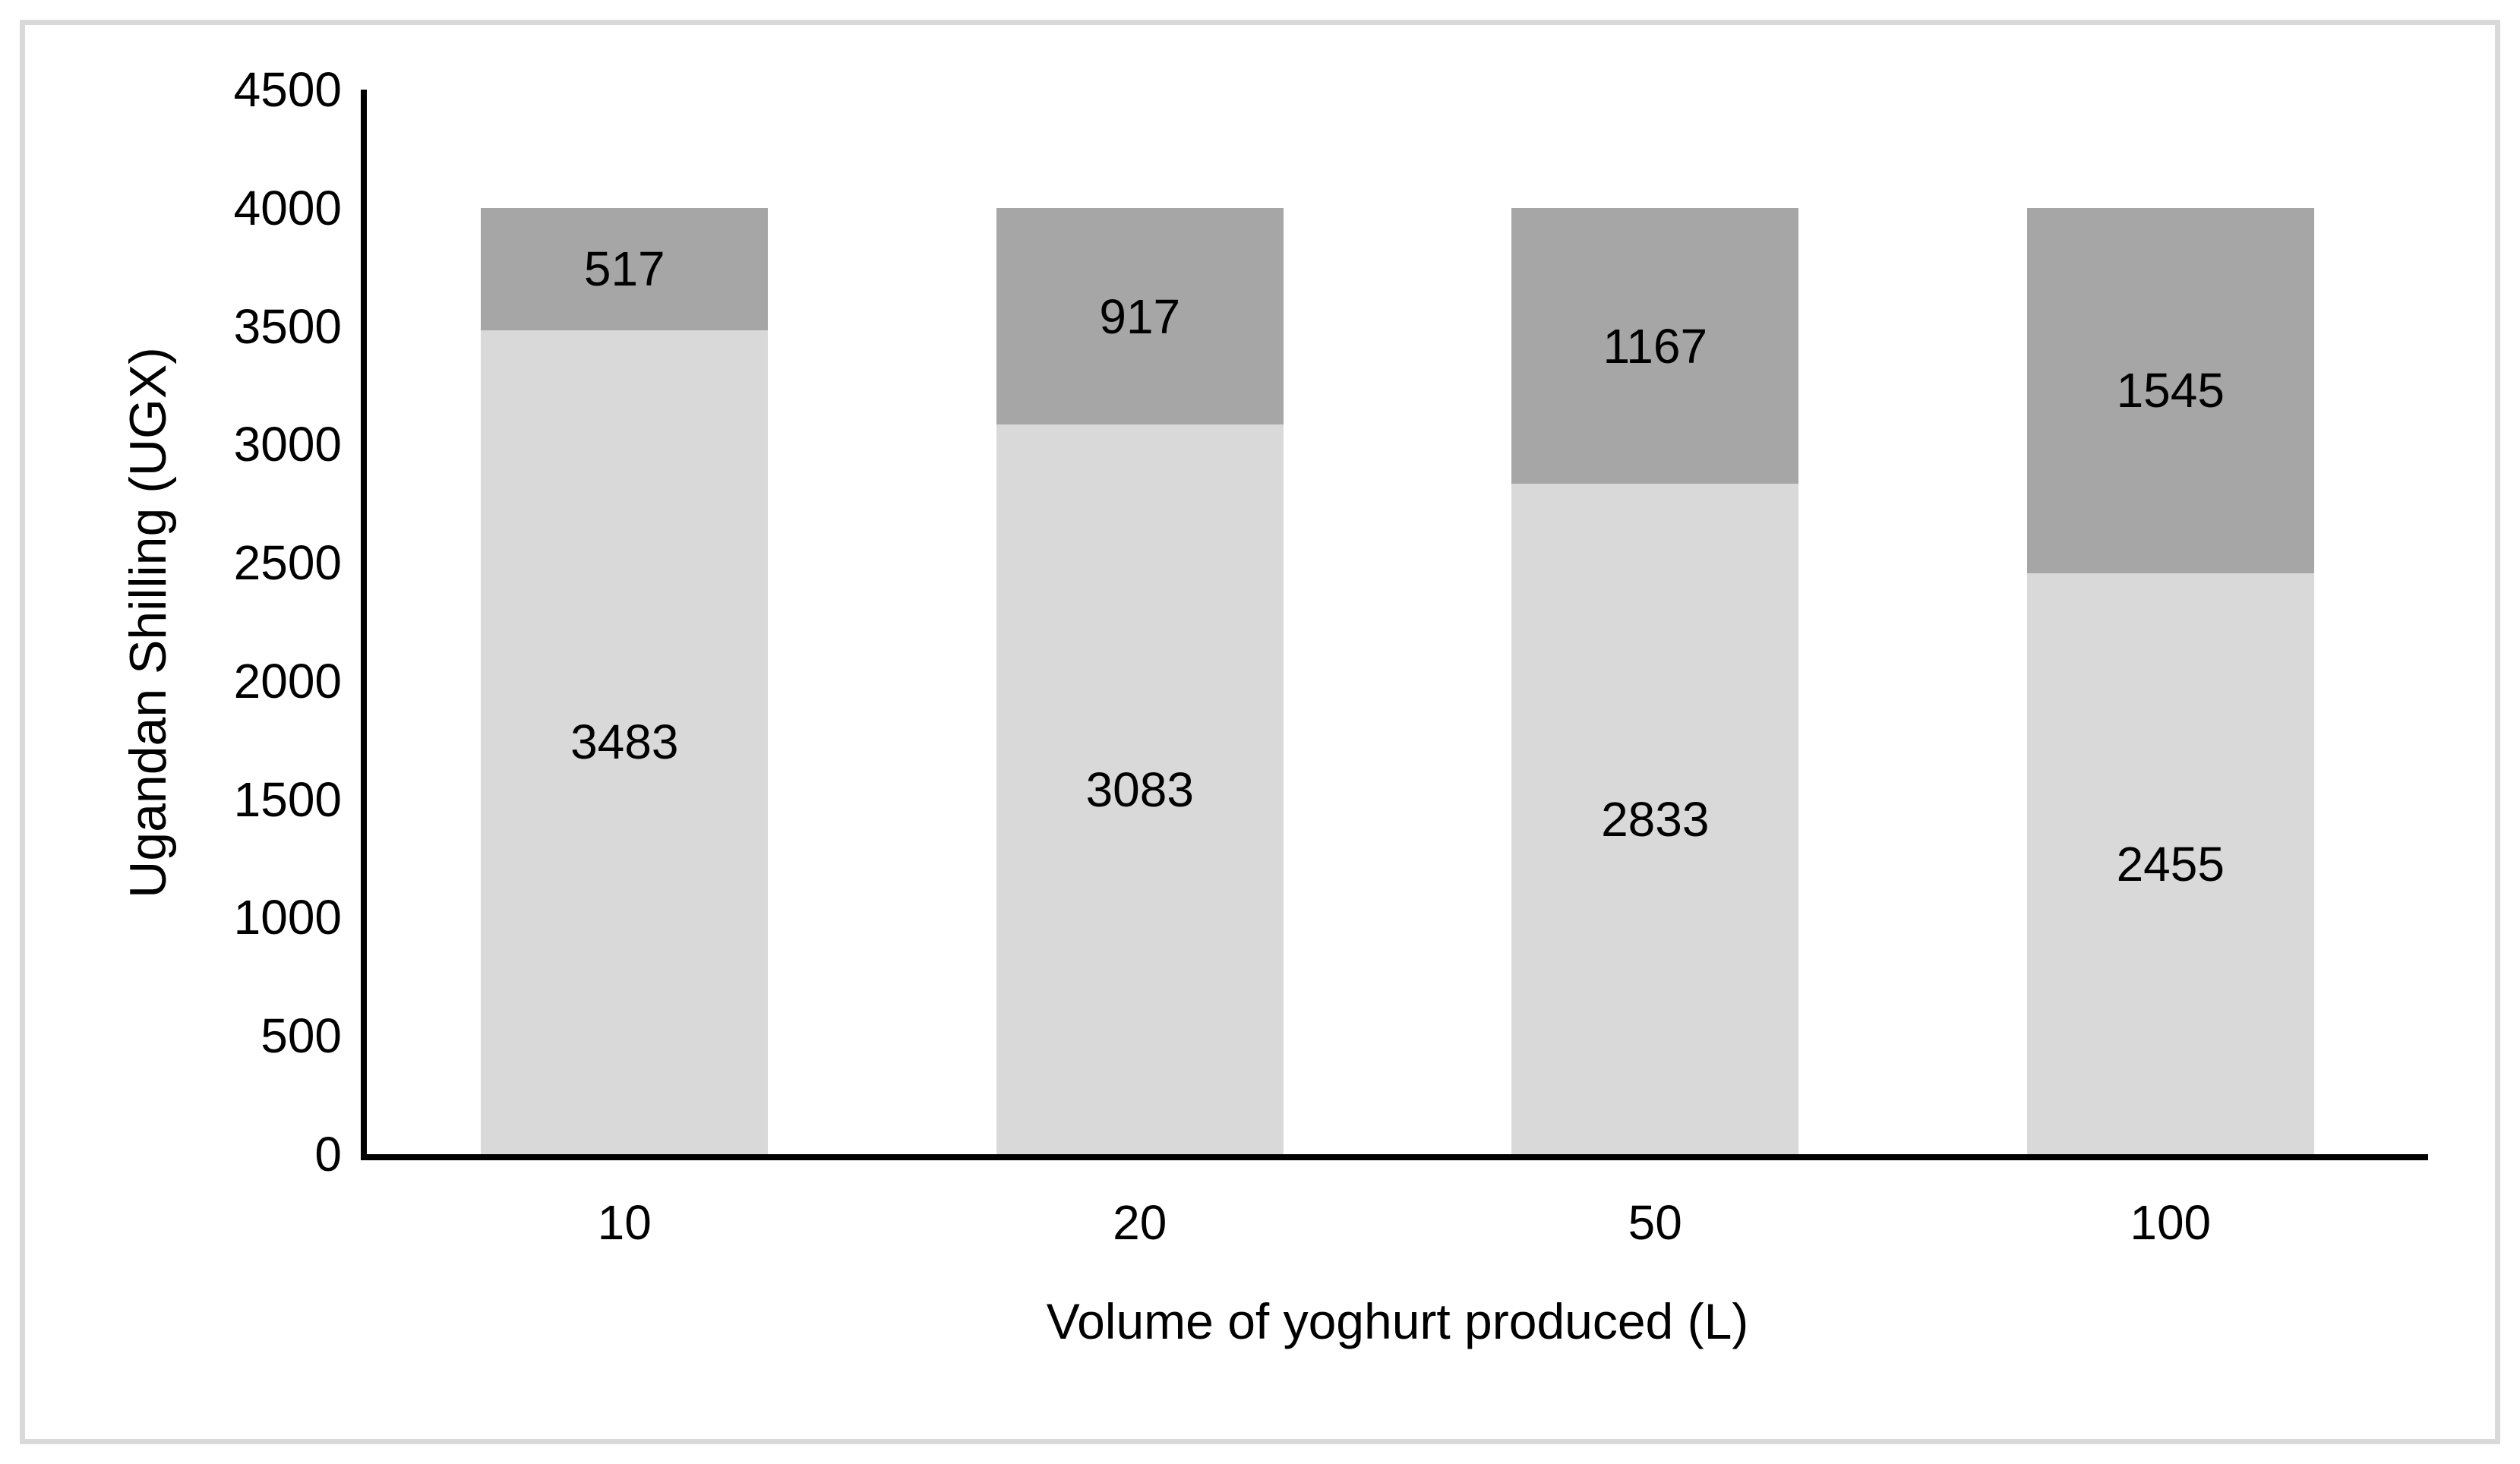  I want to click on y-tick-label: 3000, so click(288, 444).